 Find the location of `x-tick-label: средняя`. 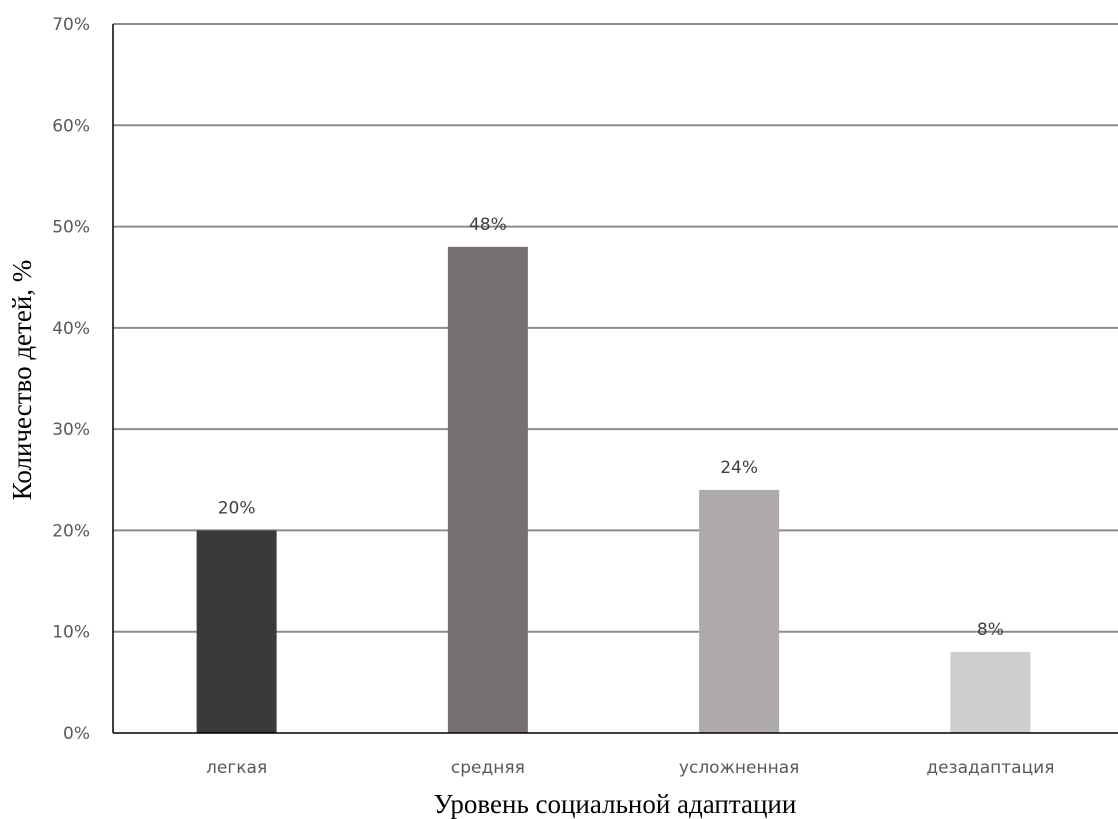

x-tick-label: средняя is located at coordinates (488, 768).